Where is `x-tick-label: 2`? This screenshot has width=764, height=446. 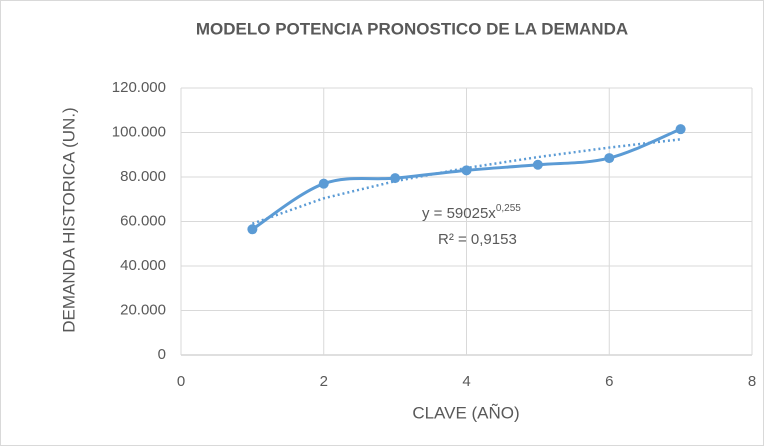 x-tick-label: 2 is located at coordinates (324, 381).